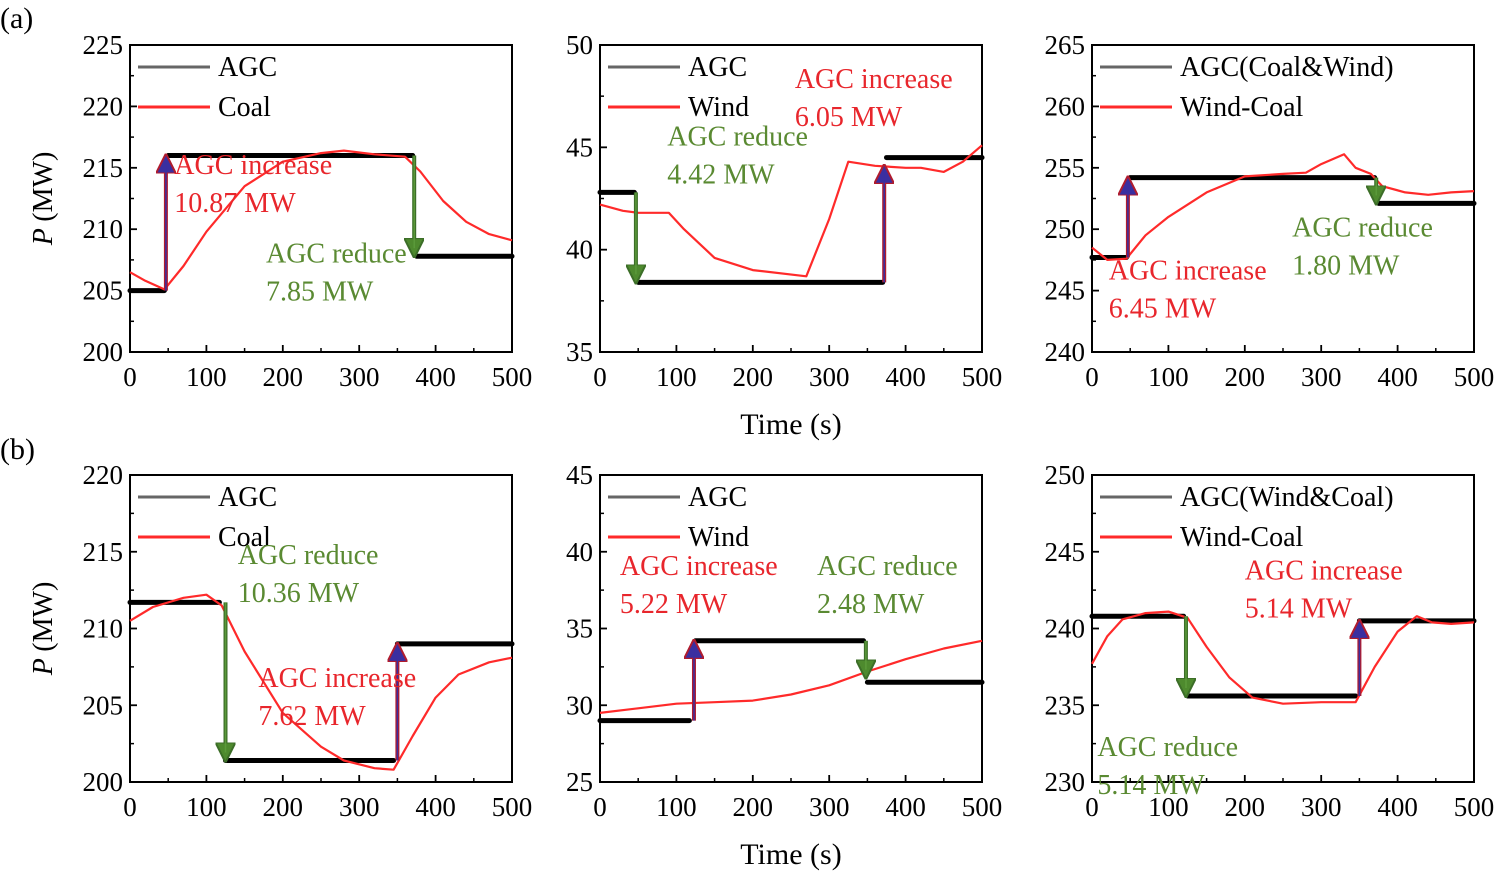 This screenshot has width=1500, height=873. I want to click on legend-label-output: Coal, so click(244, 107).